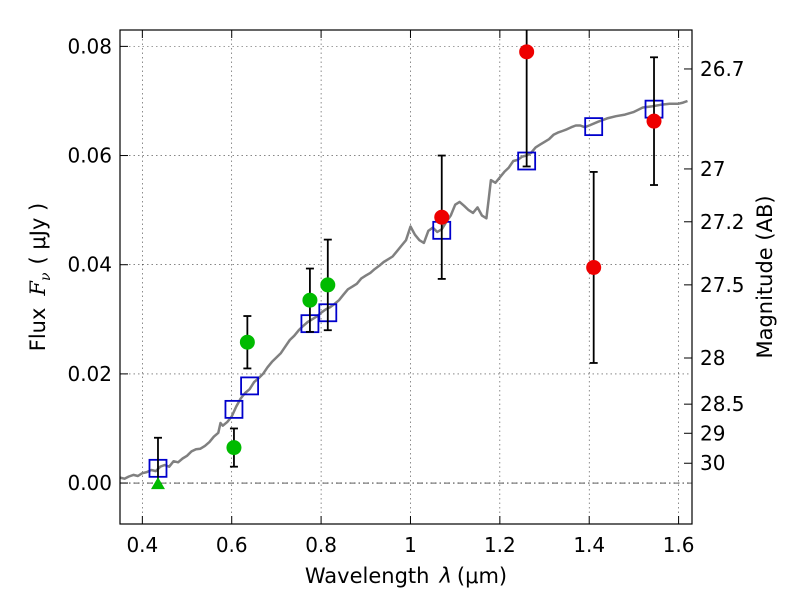 The height and width of the screenshot is (600, 800). What do you see at coordinates (142, 545) in the screenshot?
I see `x-tick-label: 0.4` at bounding box center [142, 545].